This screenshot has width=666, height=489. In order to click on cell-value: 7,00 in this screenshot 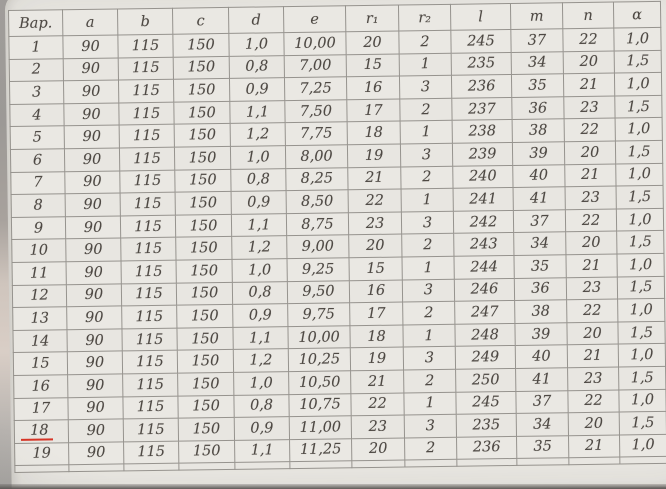, I will do `click(315, 66)`.